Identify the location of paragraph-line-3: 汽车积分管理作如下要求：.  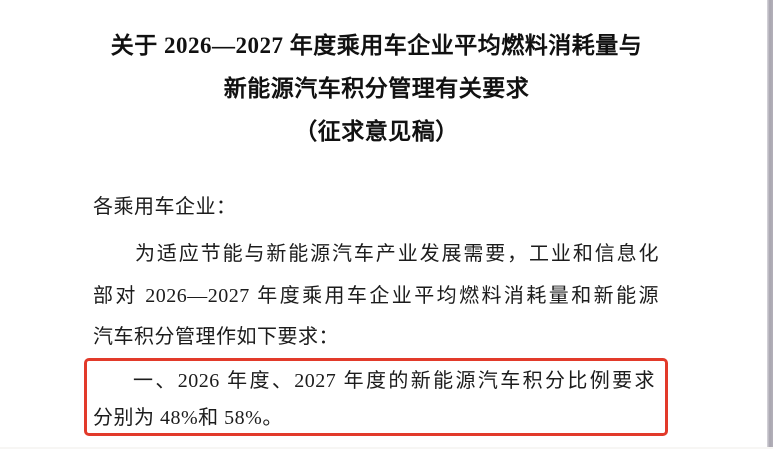
(216, 337).